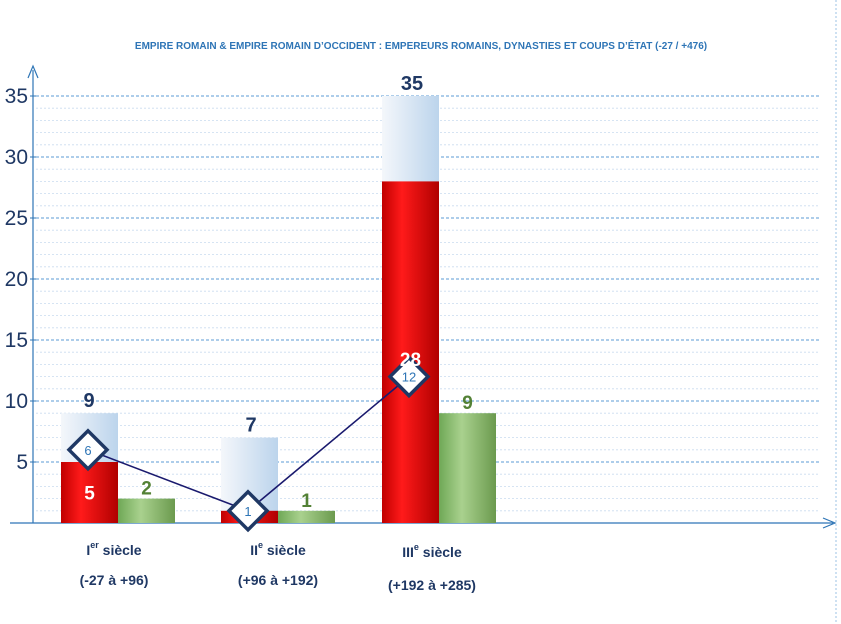 This screenshot has width=841, height=624. What do you see at coordinates (16, 218) in the screenshot?
I see `y-tick-label: 25` at bounding box center [16, 218].